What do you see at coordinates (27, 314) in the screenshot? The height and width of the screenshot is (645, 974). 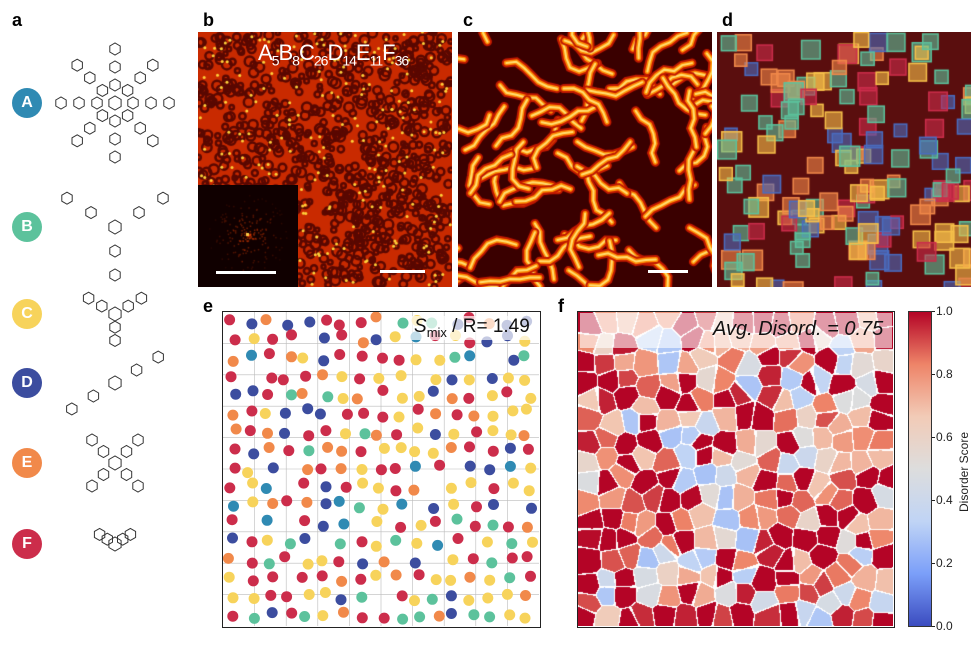 I see `compound-badge-c: C` at bounding box center [27, 314].